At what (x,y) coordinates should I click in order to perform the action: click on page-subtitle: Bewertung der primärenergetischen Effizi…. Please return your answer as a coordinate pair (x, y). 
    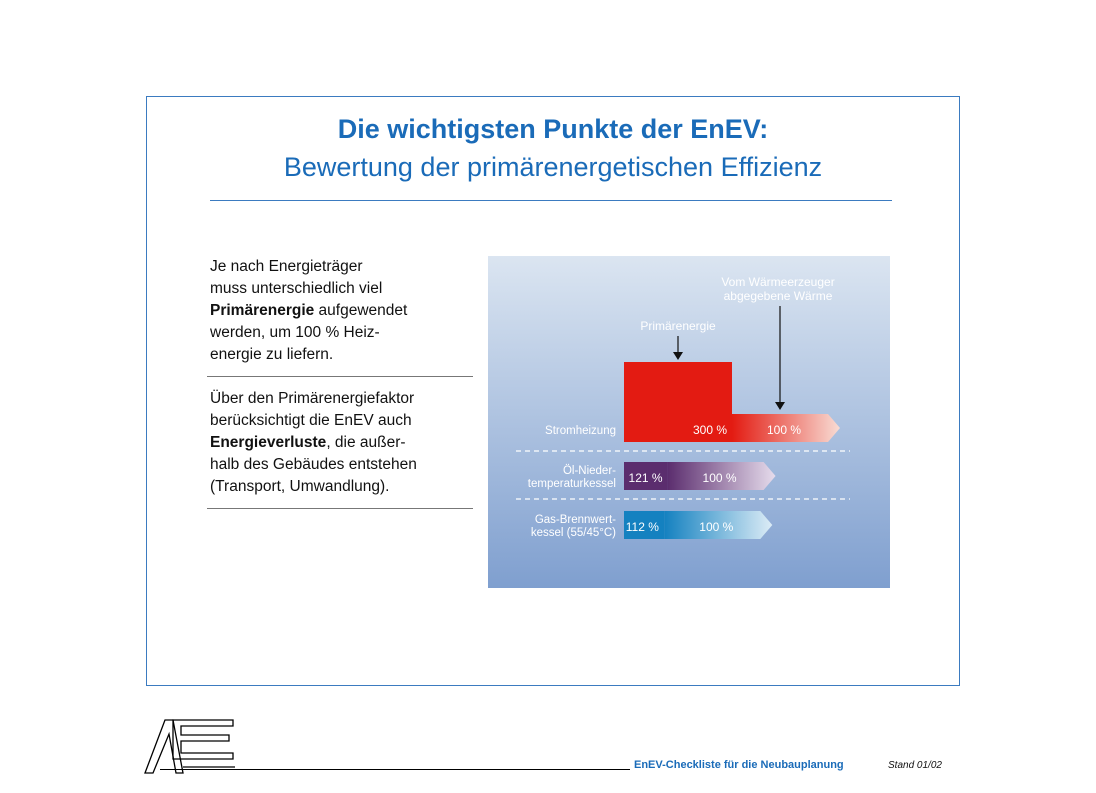
    Looking at the image, I should click on (553, 167).